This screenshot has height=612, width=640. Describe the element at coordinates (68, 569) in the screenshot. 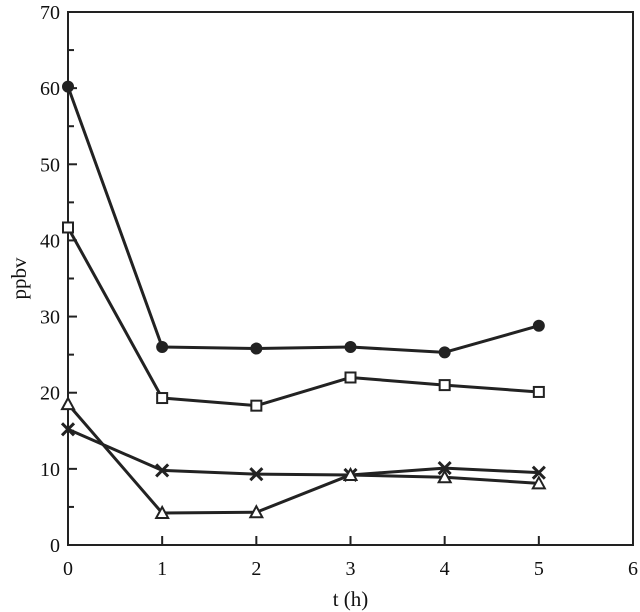

I see `x-tick-label: 0` at that location.